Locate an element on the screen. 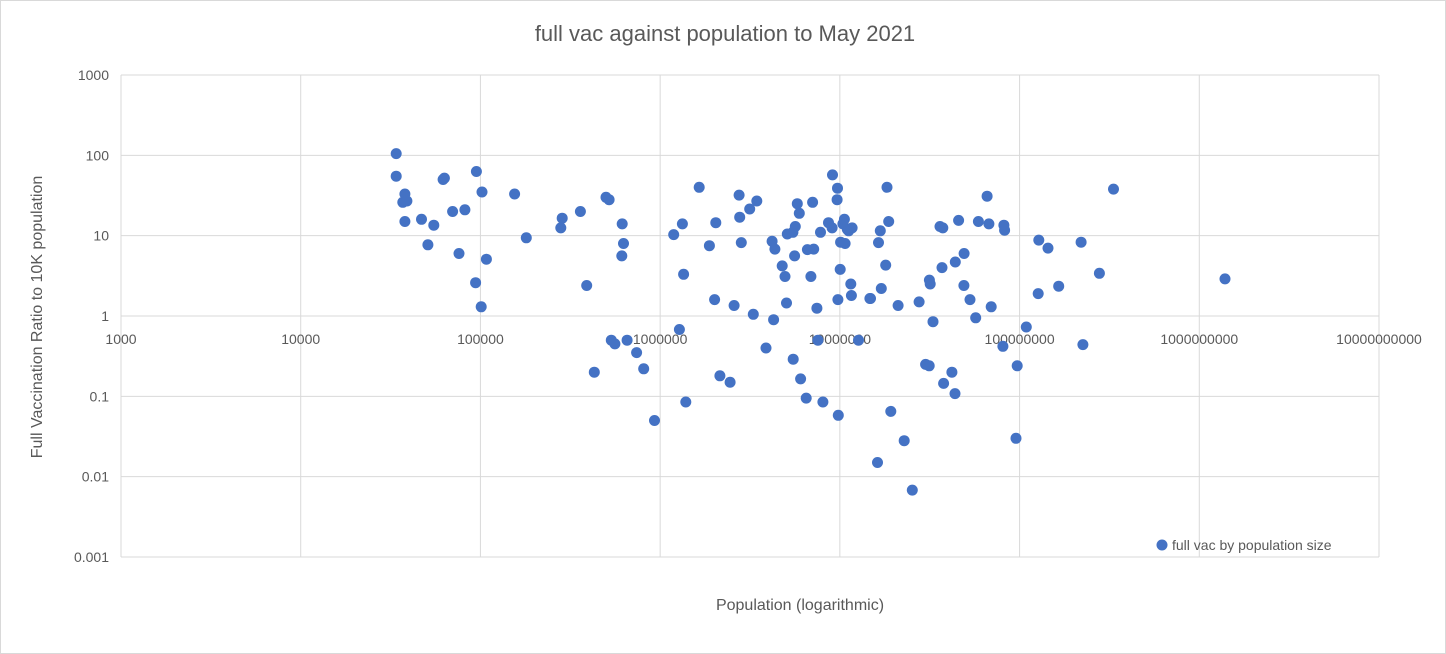  y-tick-label: 10 is located at coordinates (101, 236).